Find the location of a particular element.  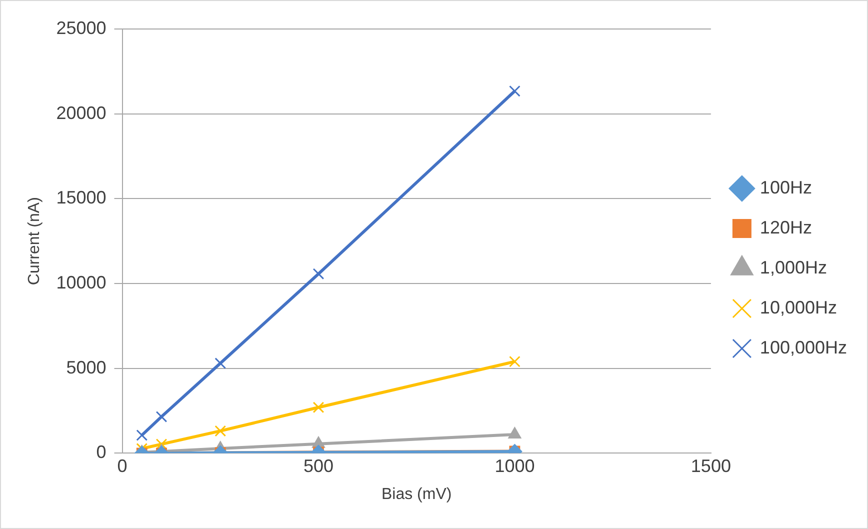

y-tick-label: 0 is located at coordinates (101, 452).